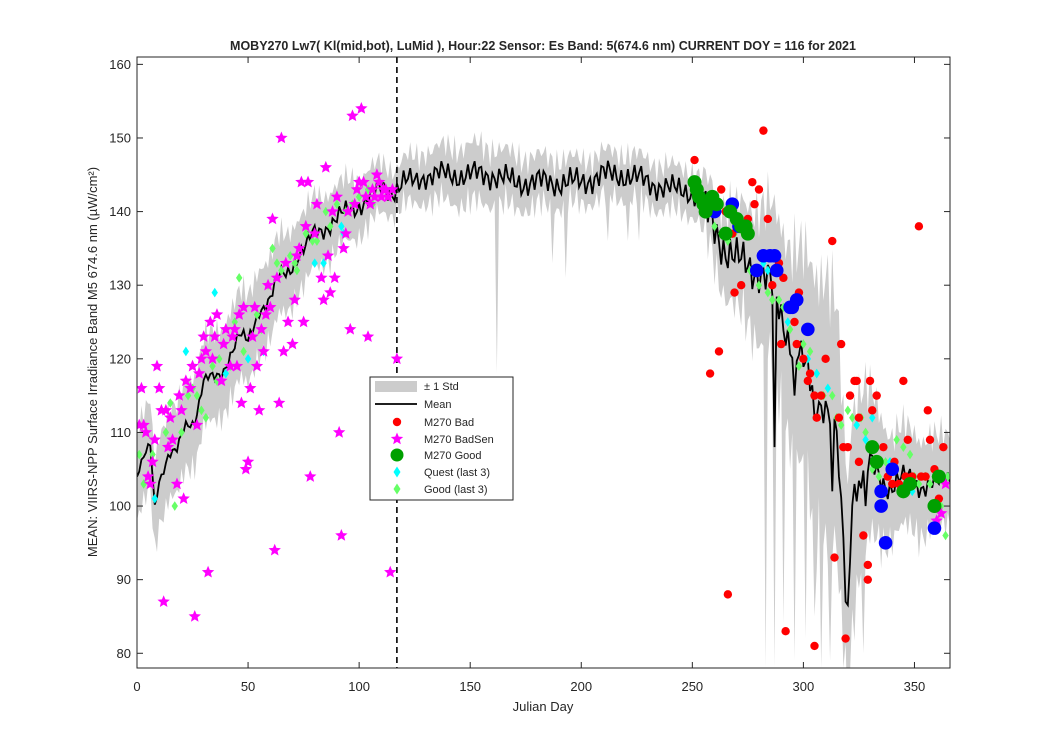  What do you see at coordinates (456, 490) in the screenshot?
I see `legend-goodlast3-label: Good (last 3)` at bounding box center [456, 490].